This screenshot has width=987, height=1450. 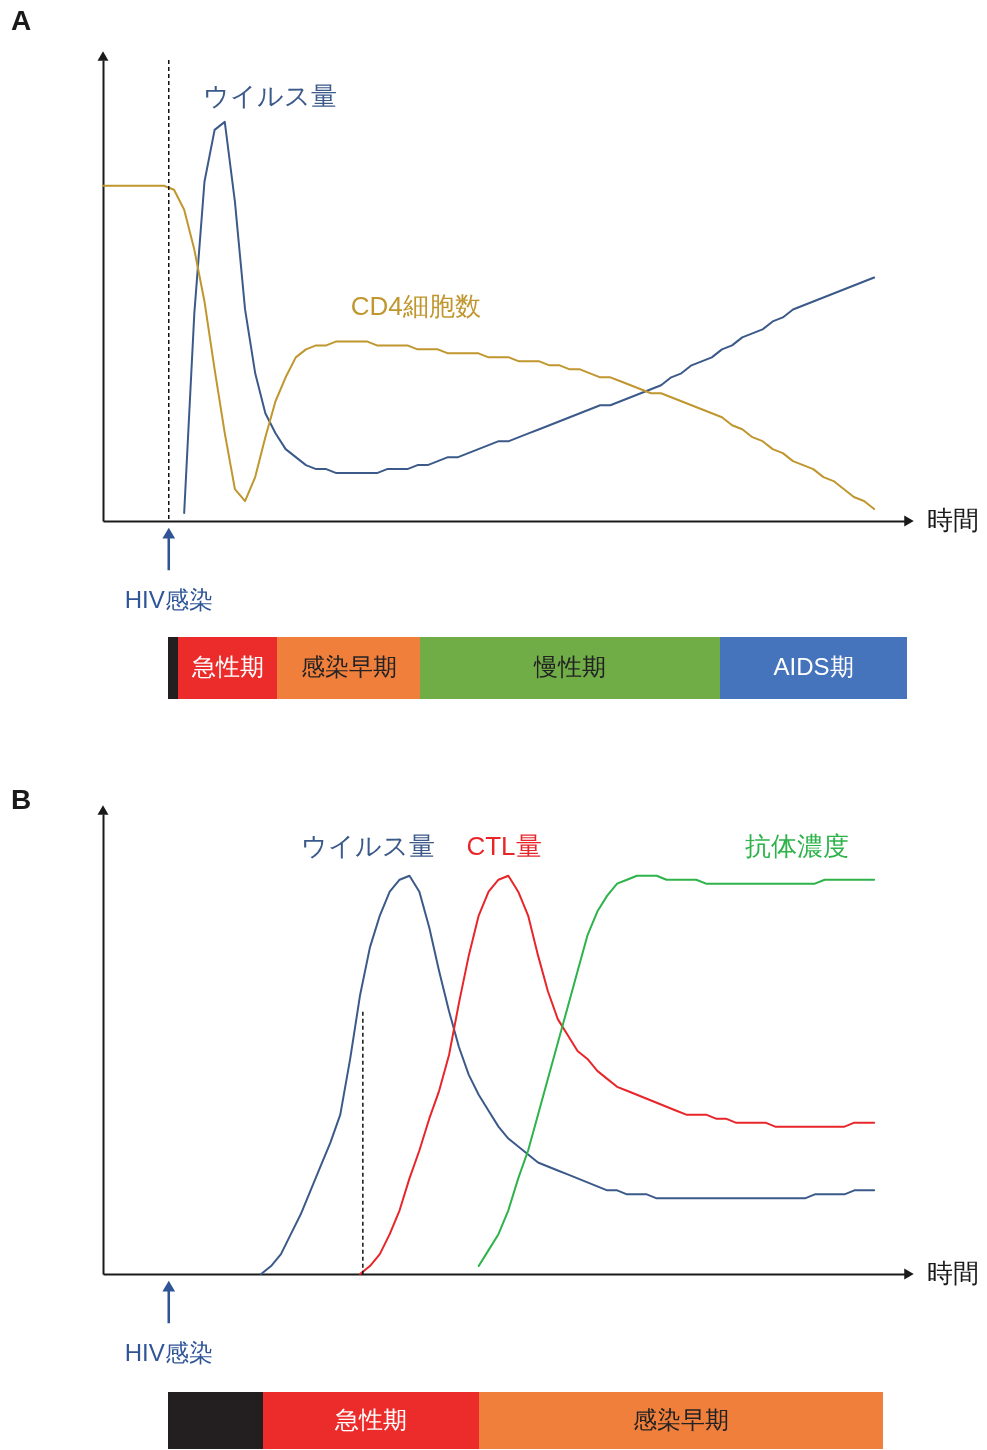 What do you see at coordinates (21, 20) in the screenshot?
I see `chart-title: A` at bounding box center [21, 20].